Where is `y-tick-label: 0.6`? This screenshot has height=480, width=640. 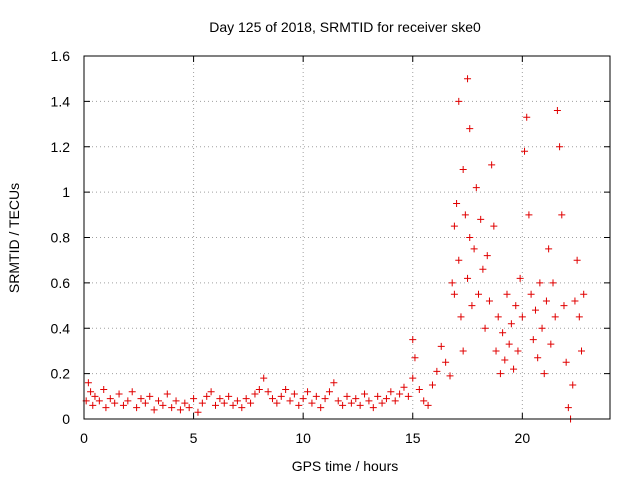 y-tick-label: 0.6 is located at coordinates (61, 283).